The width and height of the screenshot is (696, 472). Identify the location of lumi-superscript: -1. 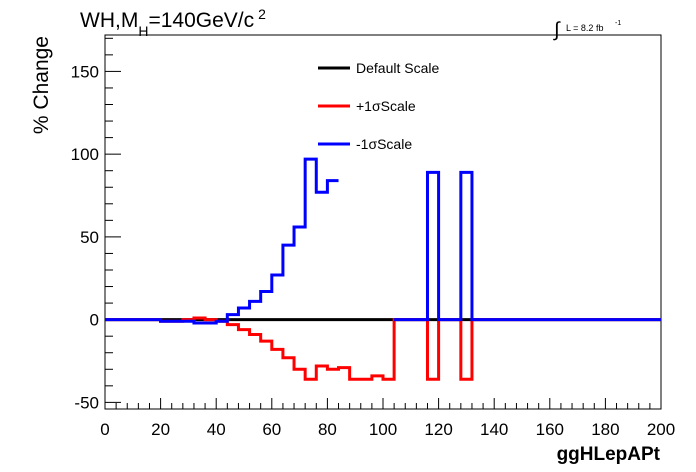
(618, 23).